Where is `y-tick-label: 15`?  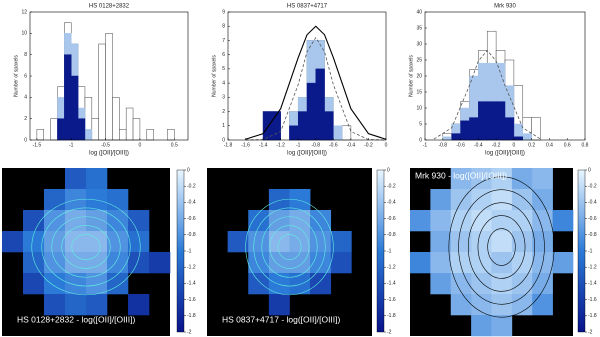 y-tick-label: 15 is located at coordinates (419, 92).